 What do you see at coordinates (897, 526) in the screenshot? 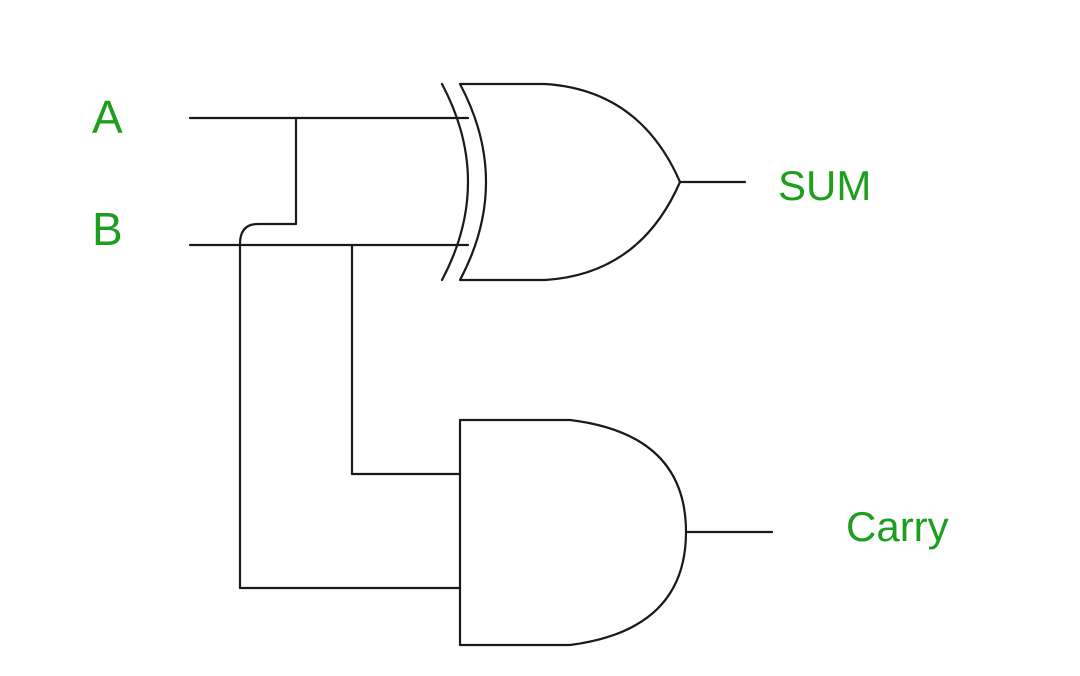
I see `carry-output-label: Carry` at bounding box center [897, 526].